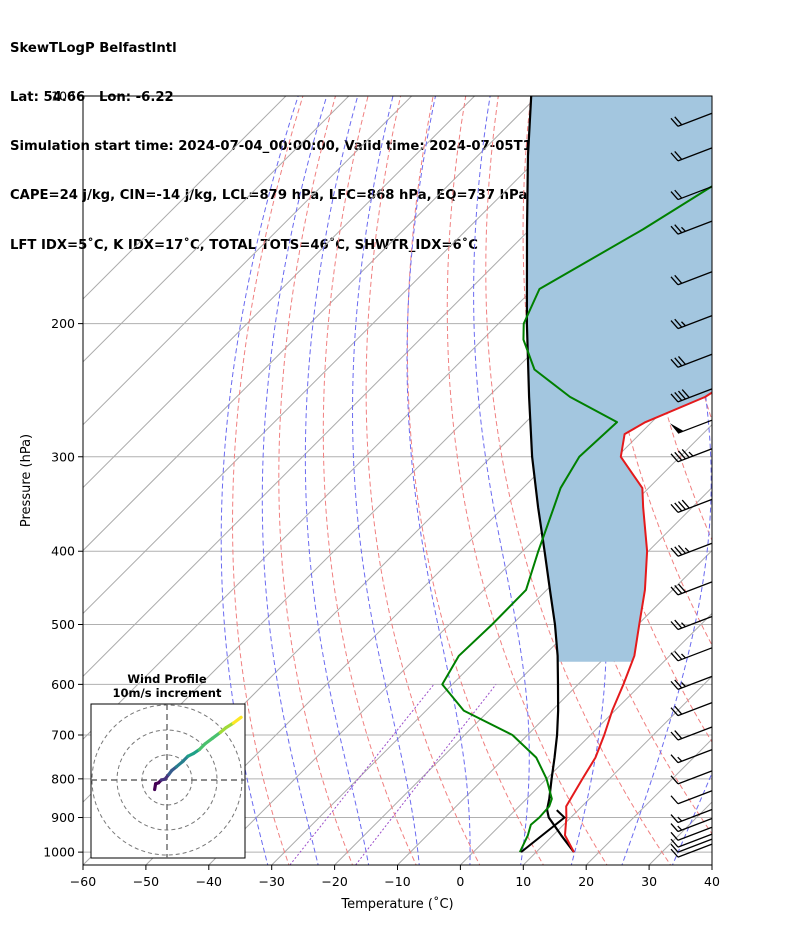  I want to click on cape-shading, so click(619, 379).